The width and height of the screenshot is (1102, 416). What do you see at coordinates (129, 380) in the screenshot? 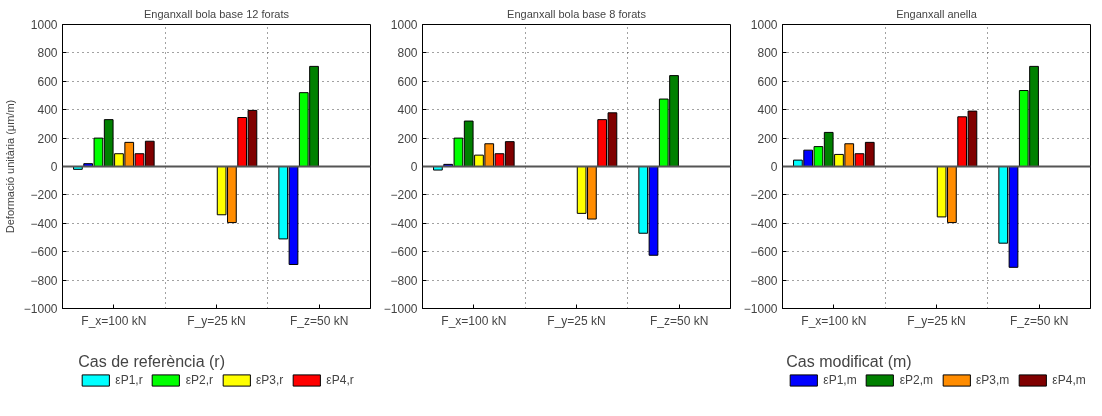
I see `legend-label: εP1,r` at bounding box center [129, 380].